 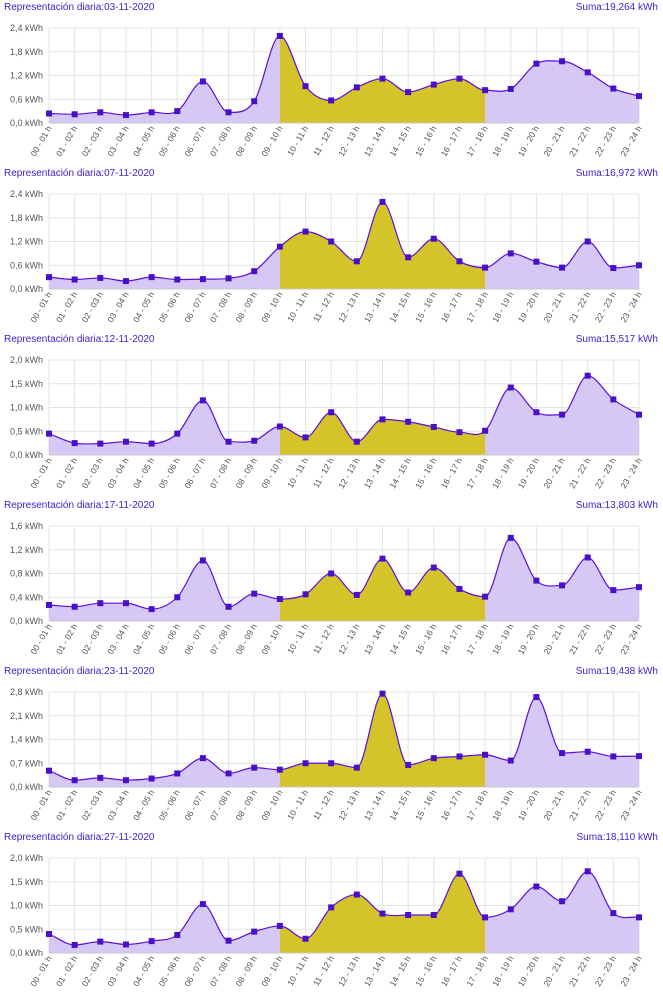 I want to click on x-tick-label: 00 - 01 h, so click(x=41, y=971).